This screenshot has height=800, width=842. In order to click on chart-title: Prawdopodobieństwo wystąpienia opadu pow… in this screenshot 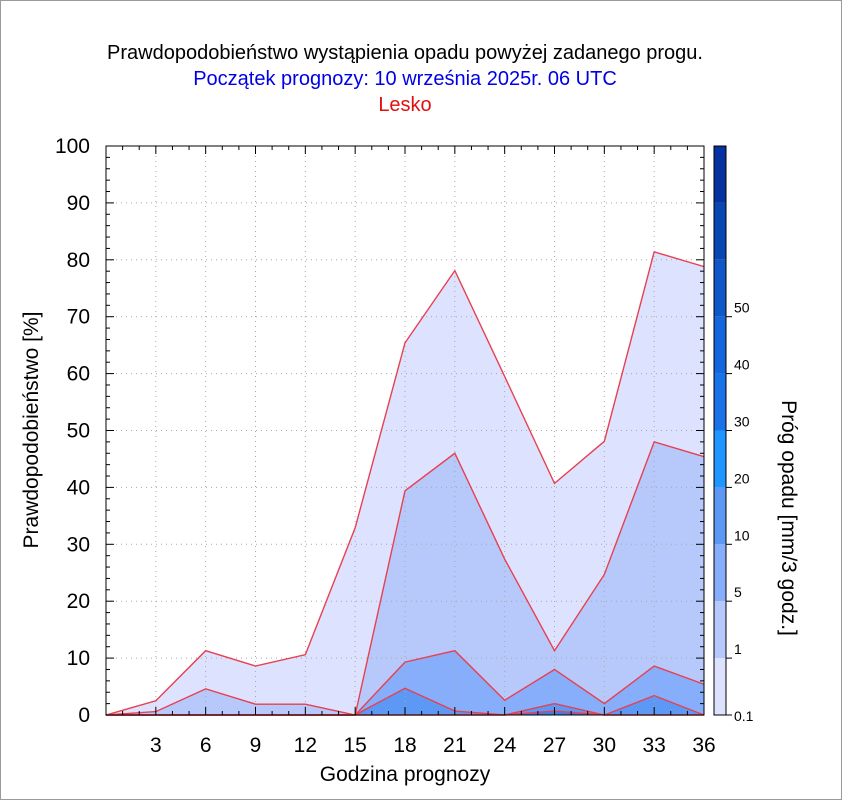, I will do `click(405, 53)`.